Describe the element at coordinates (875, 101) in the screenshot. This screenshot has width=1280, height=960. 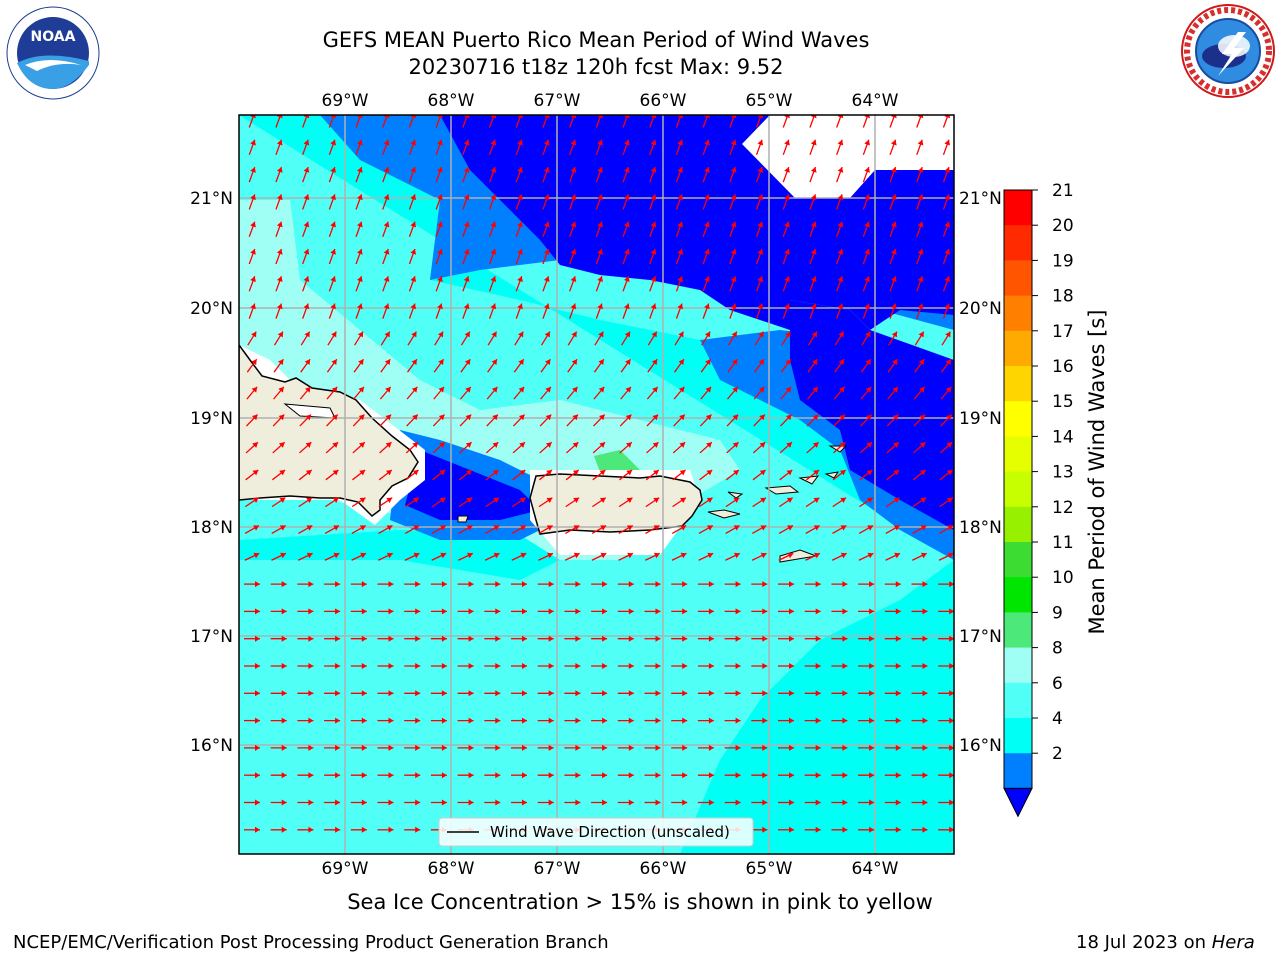
I see `lon-label-top: 64°W` at that location.